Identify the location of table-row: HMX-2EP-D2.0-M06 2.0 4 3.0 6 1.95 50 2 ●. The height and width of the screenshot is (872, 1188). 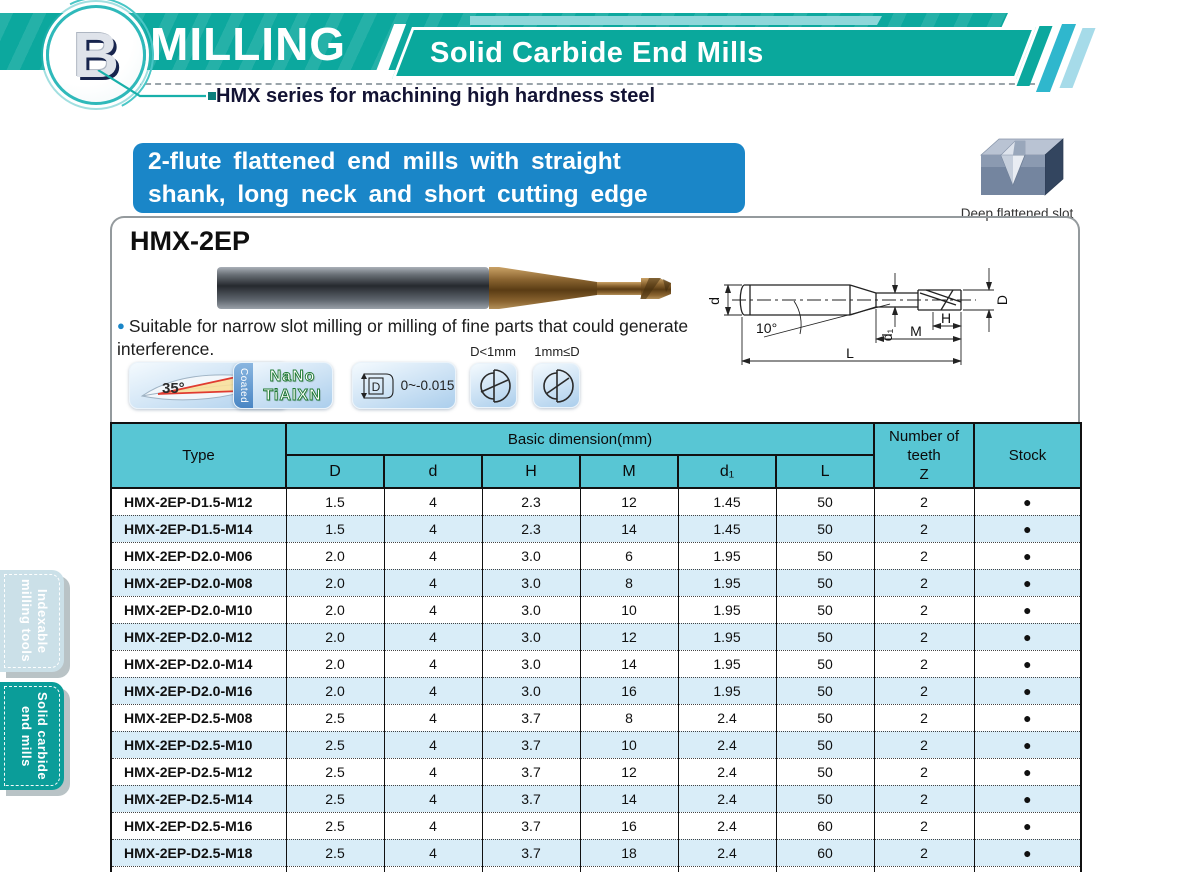
(596, 555).